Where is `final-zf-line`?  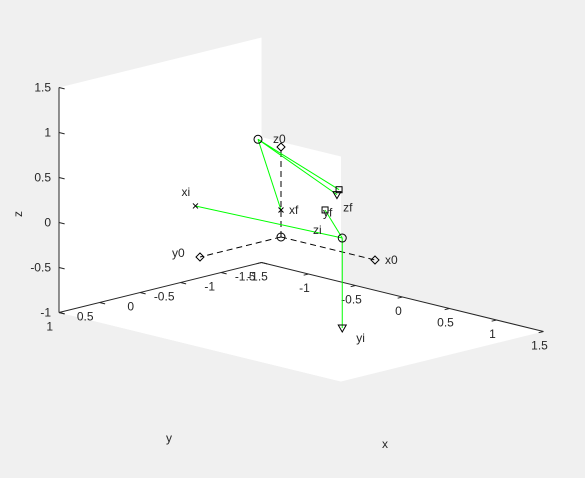 final-zf-line is located at coordinates (298, 164).